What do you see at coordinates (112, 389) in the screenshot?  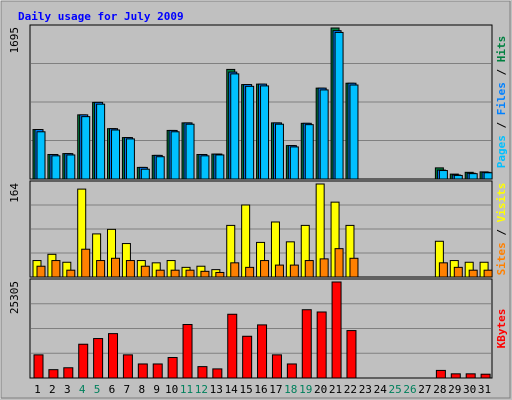 I see `x-tick-label: 6` at bounding box center [112, 389].